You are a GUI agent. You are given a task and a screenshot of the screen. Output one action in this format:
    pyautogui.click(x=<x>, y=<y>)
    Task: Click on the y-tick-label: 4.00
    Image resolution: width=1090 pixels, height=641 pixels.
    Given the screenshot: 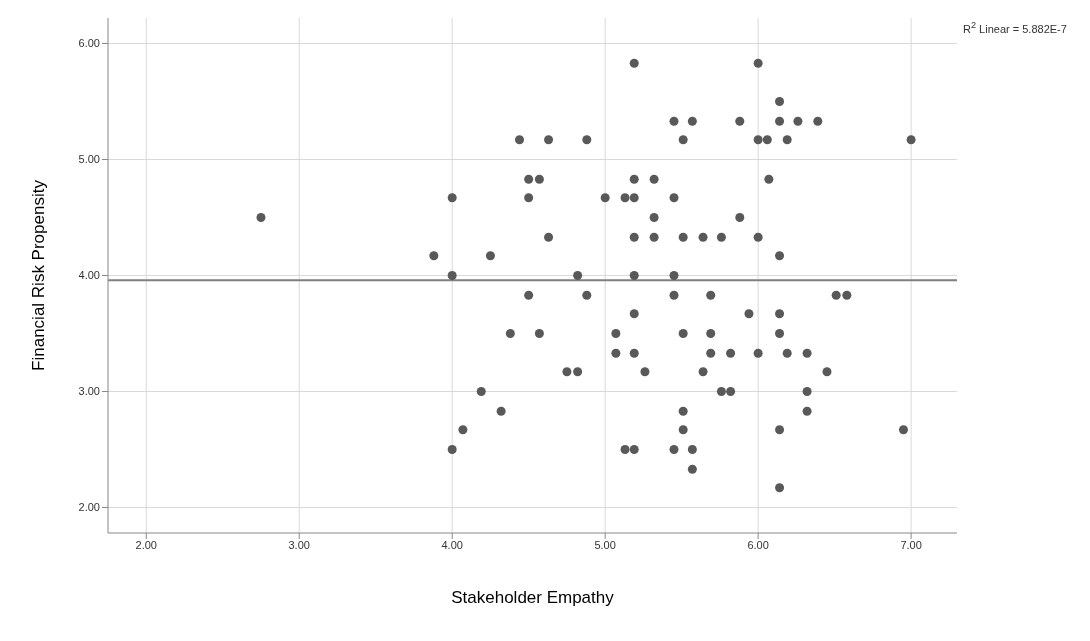 What is the action you would take?
    pyautogui.click(x=89, y=275)
    